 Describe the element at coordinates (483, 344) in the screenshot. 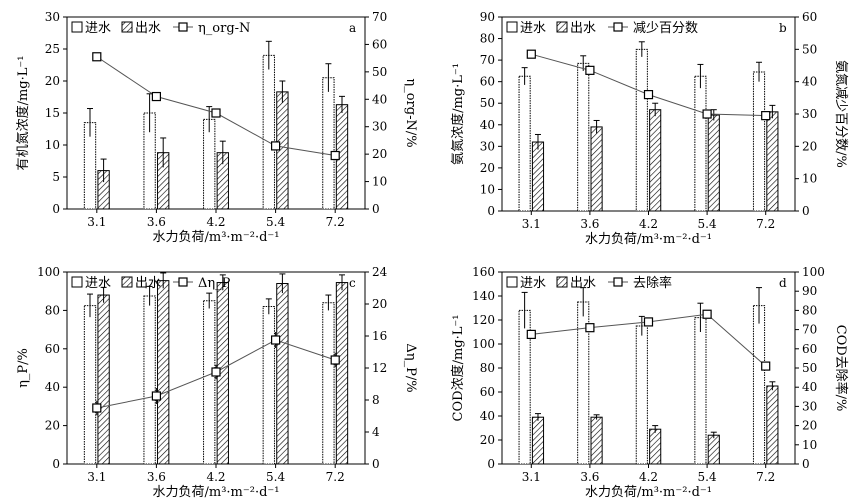

I see `left-tick-label: 100` at that location.